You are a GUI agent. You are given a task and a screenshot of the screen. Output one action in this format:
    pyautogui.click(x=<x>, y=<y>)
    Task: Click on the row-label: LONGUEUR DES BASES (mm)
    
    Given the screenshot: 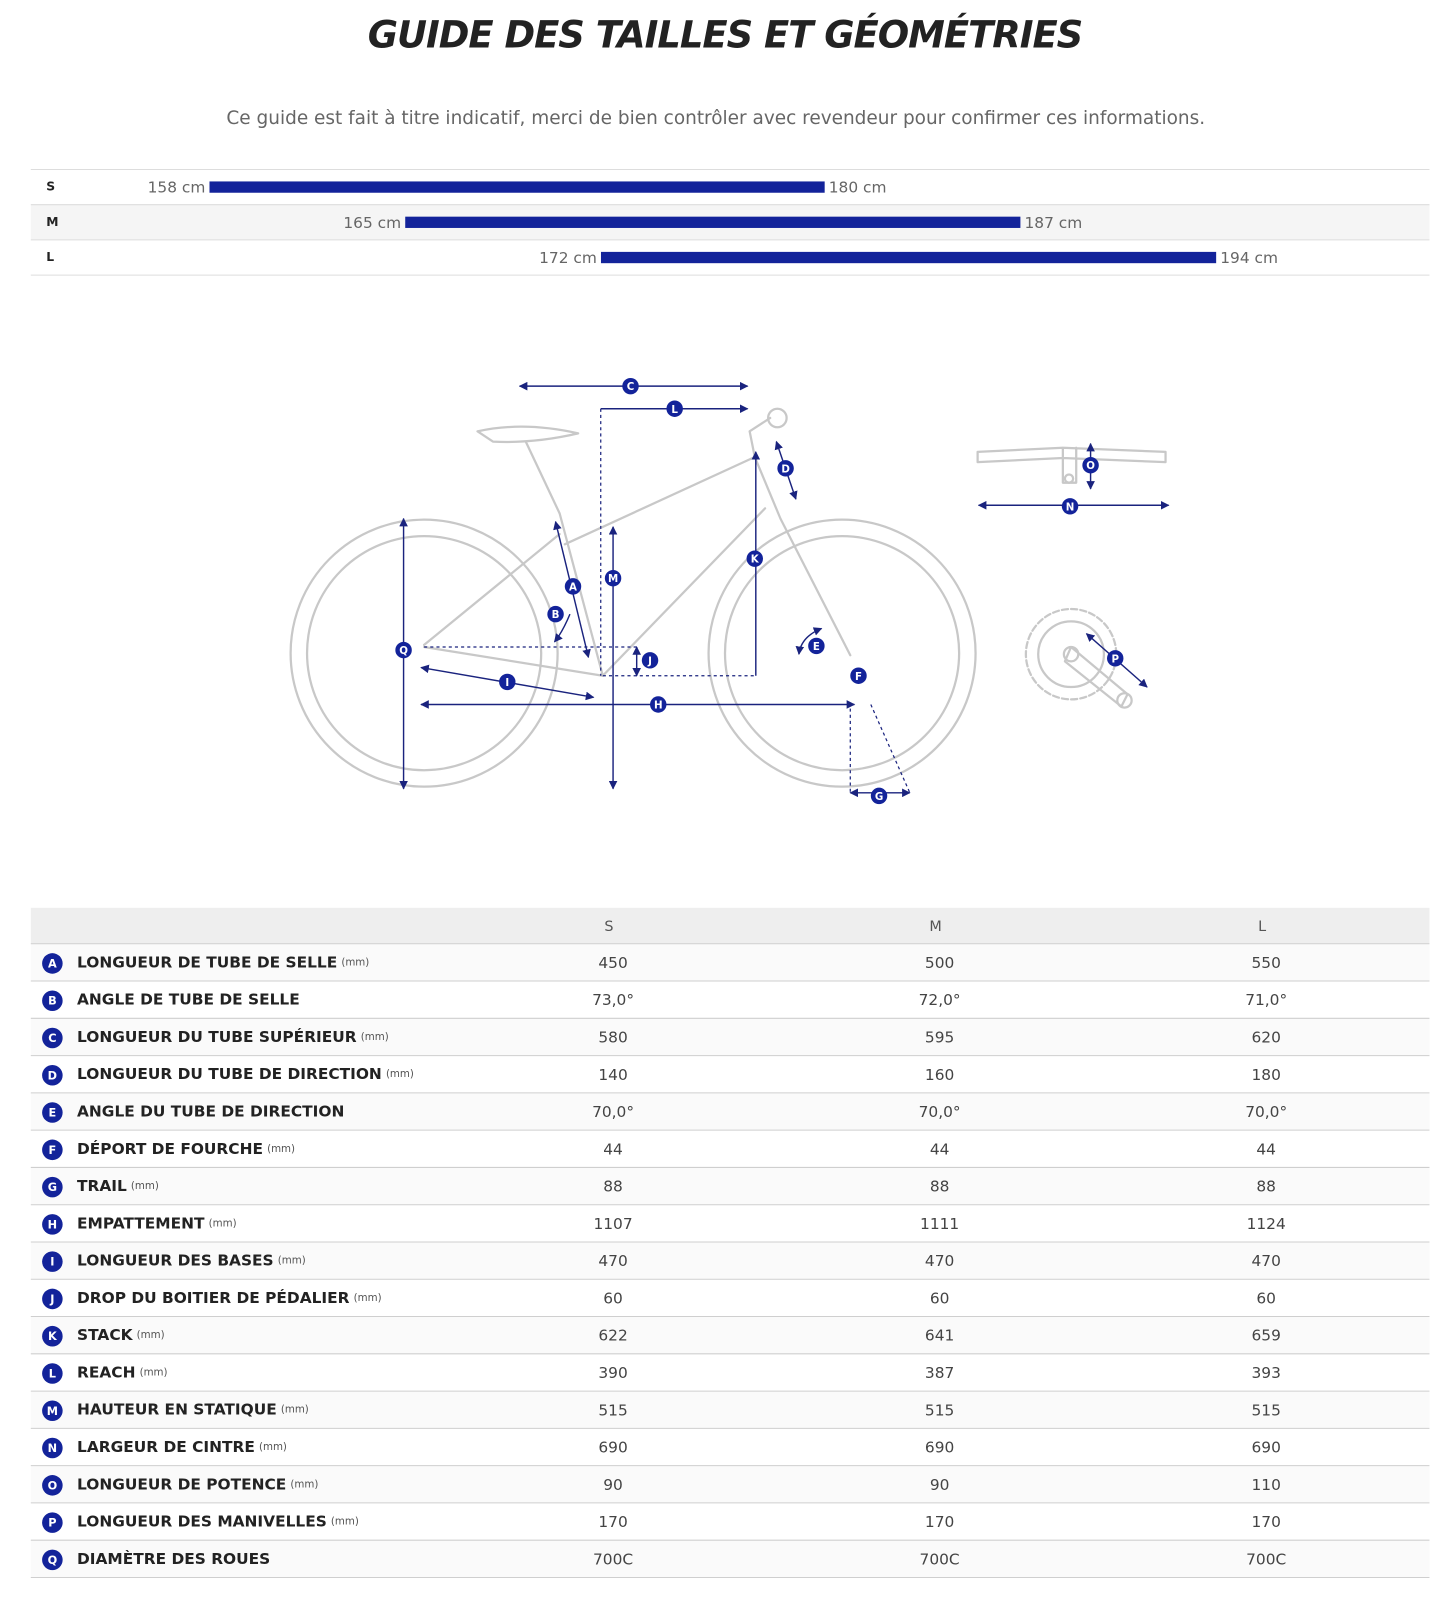 What is the action you would take?
    pyautogui.click(x=191, y=1260)
    